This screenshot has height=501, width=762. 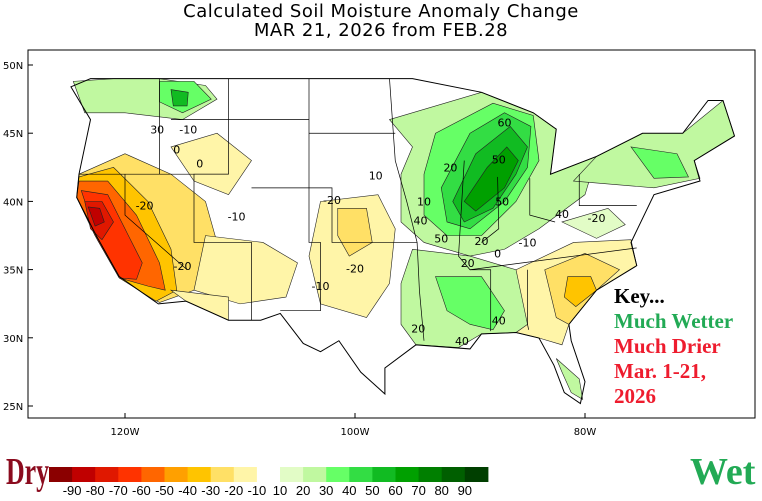 What do you see at coordinates (13, 271) in the screenshot?
I see `lat-label: 35N` at bounding box center [13, 271].